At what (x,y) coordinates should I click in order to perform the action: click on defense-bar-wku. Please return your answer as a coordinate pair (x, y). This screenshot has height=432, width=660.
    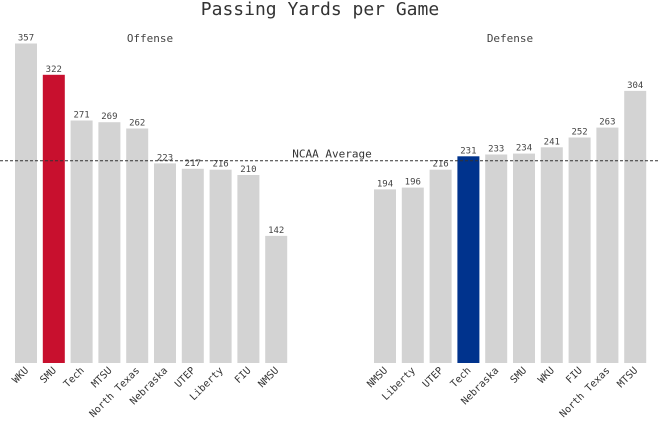
    Looking at the image, I should click on (551, 255).